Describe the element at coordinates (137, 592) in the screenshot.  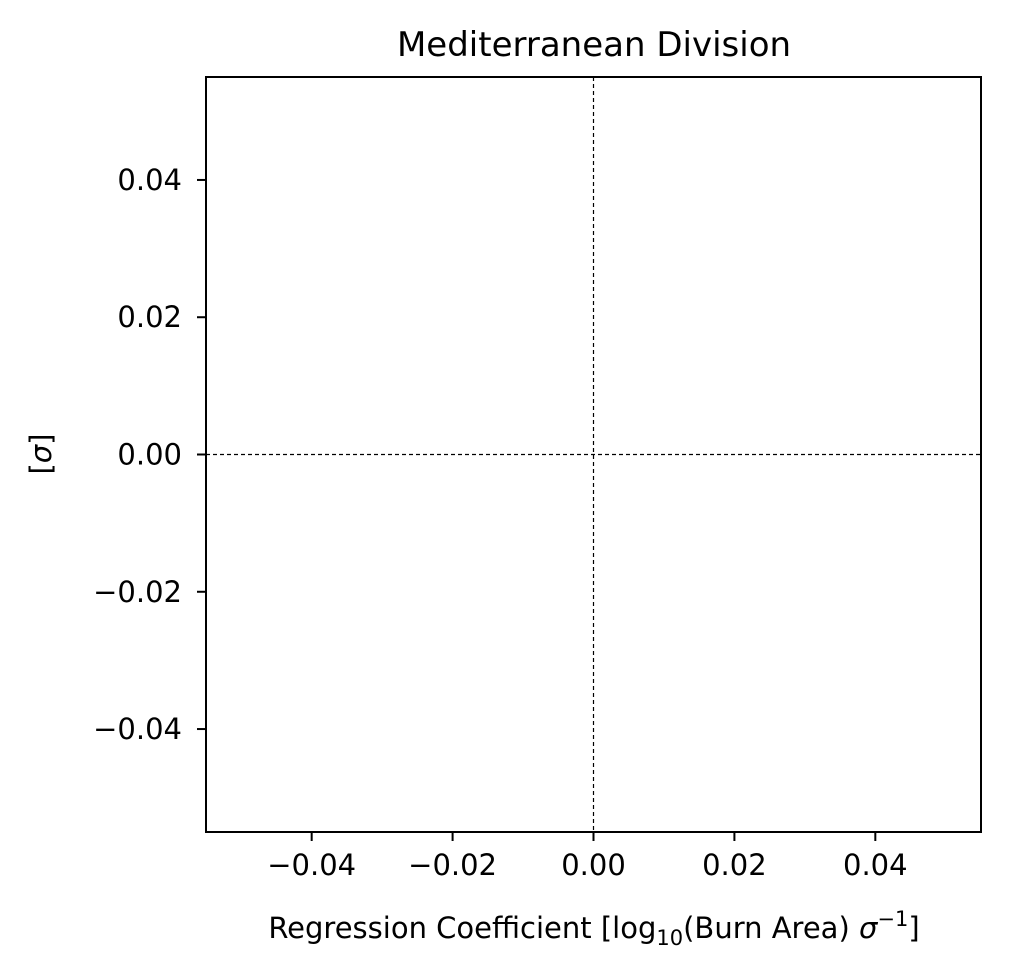
I see `y-tick-label: −0.02` at that location.